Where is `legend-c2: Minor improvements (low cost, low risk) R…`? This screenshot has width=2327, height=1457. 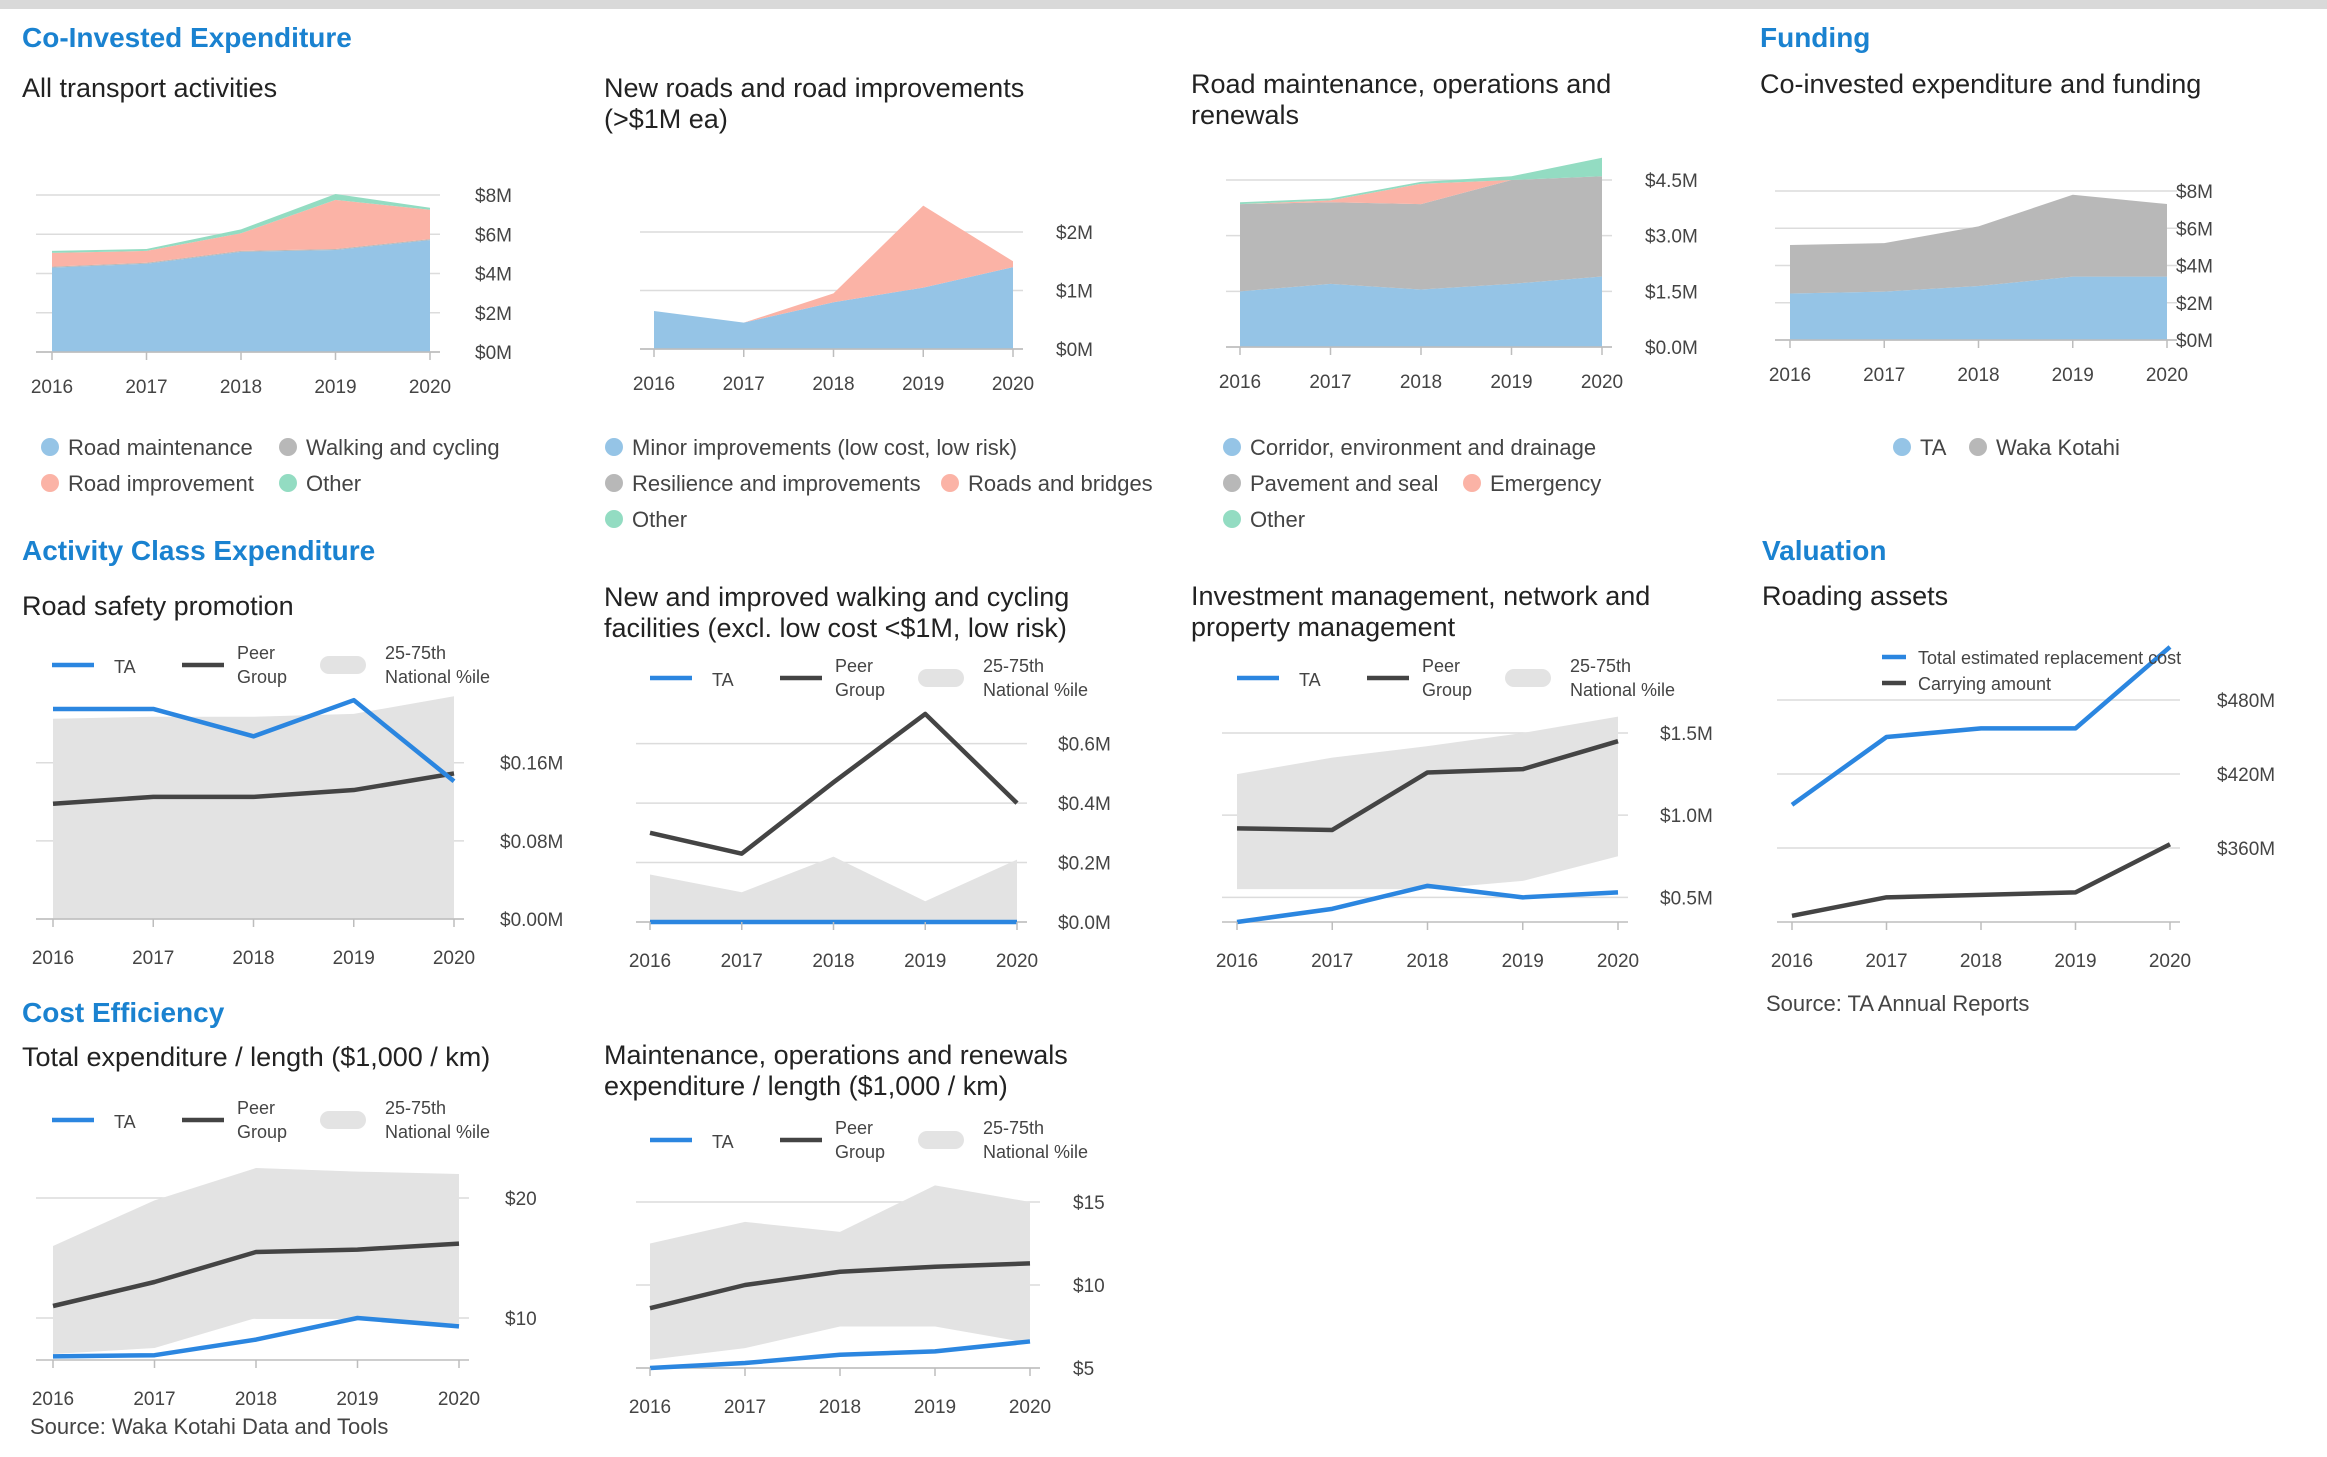 legend-c2: Minor improvements (low cost, low risk) R… is located at coordinates (879, 483).